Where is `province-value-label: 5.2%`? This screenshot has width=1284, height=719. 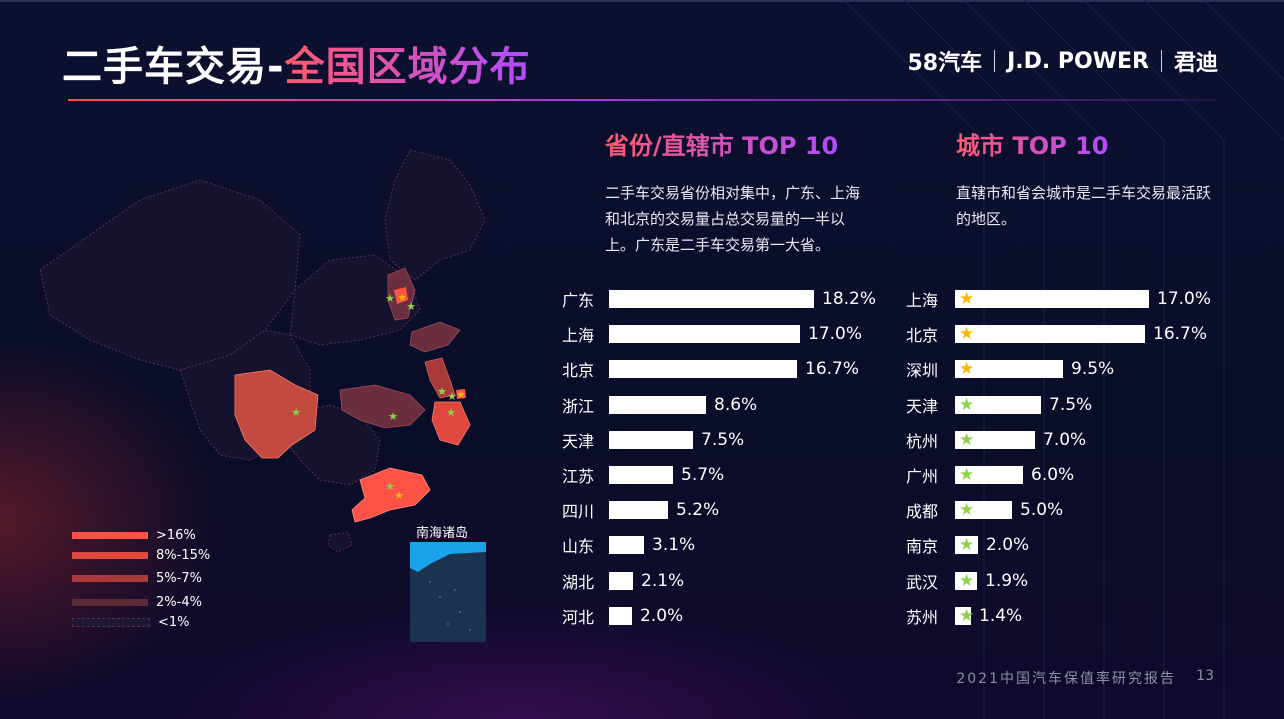
province-value-label: 5.2% is located at coordinates (698, 510).